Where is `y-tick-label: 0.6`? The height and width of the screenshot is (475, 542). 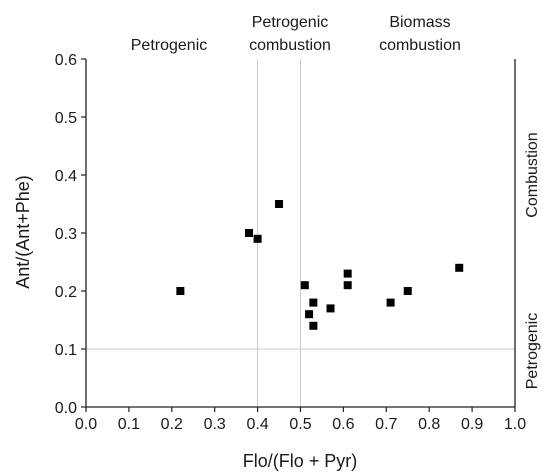
y-tick-label: 0.6 is located at coordinates (66, 60).